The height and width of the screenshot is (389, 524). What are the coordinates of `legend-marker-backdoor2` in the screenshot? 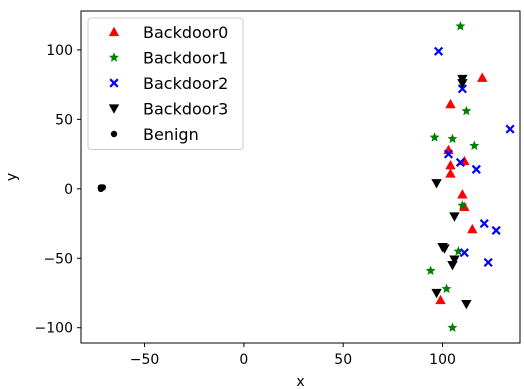 It's located at (114, 83).